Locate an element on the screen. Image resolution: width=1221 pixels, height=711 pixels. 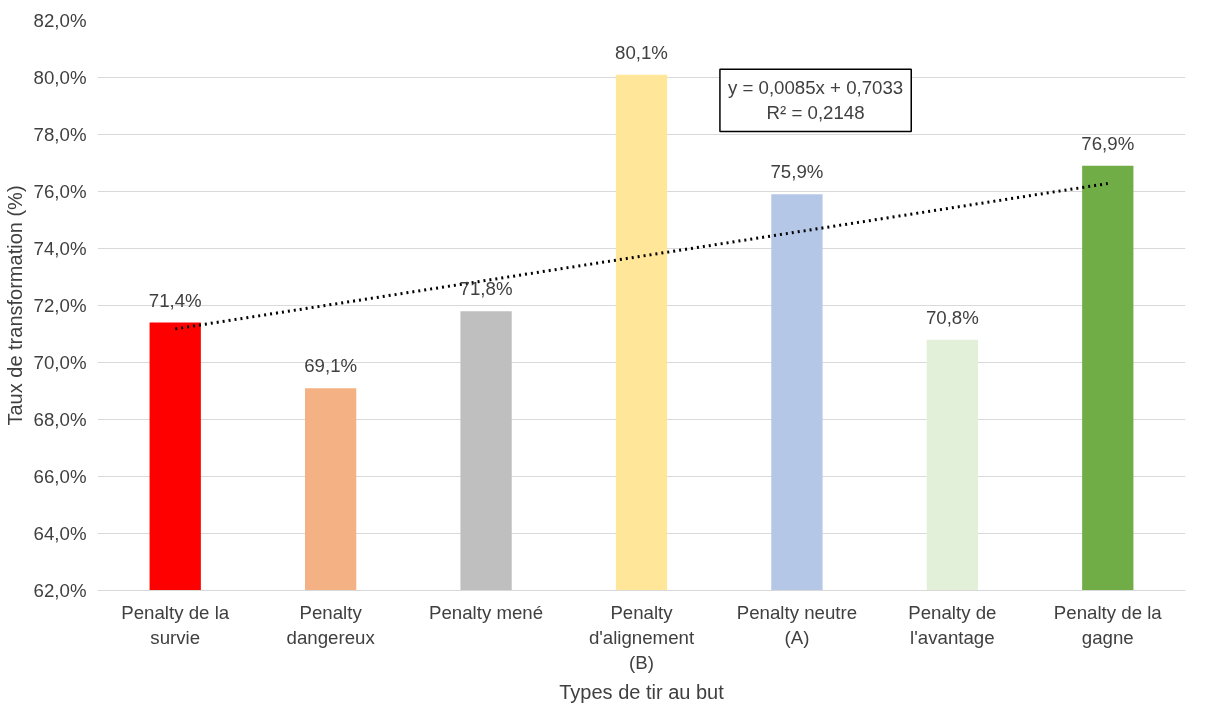
y-tick-label: 62,0% is located at coordinates (60, 590).